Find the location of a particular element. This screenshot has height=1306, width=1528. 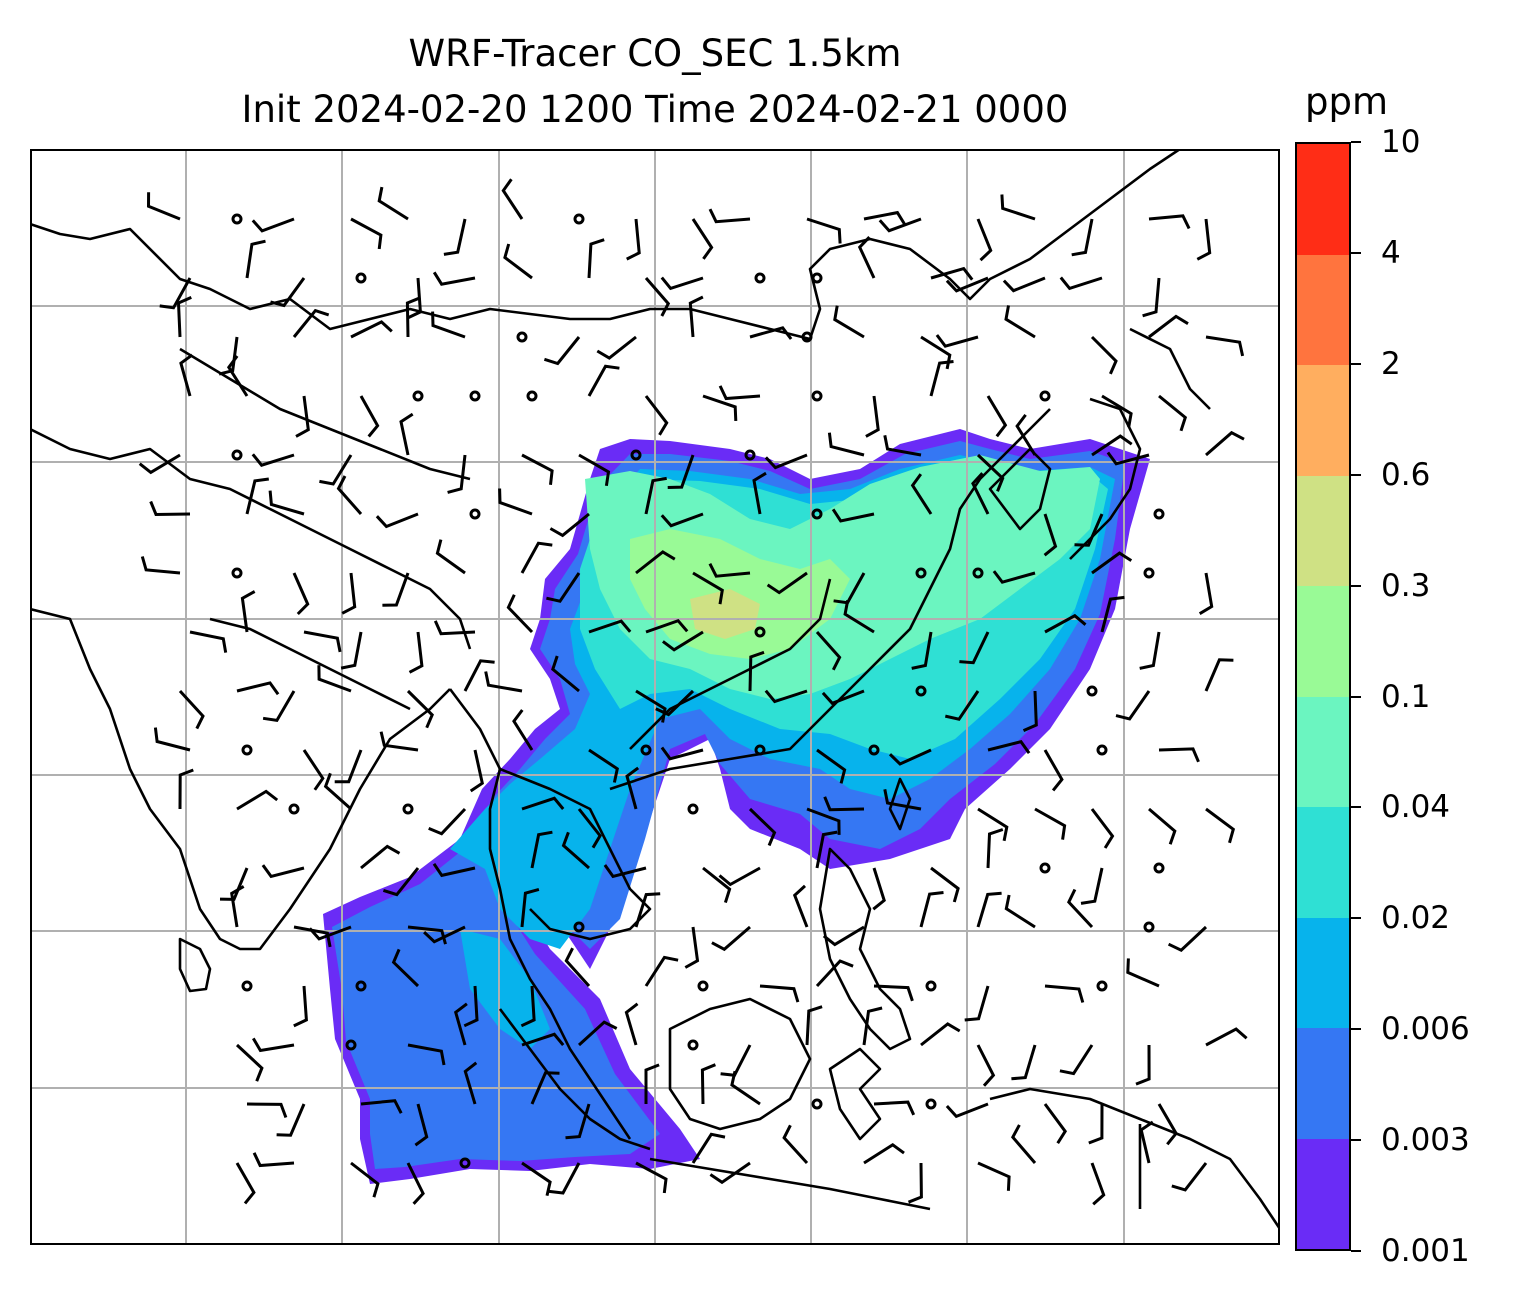

map-title-line1: WRF-Tracer CO_SEC 1.5km is located at coordinates (655, 53).